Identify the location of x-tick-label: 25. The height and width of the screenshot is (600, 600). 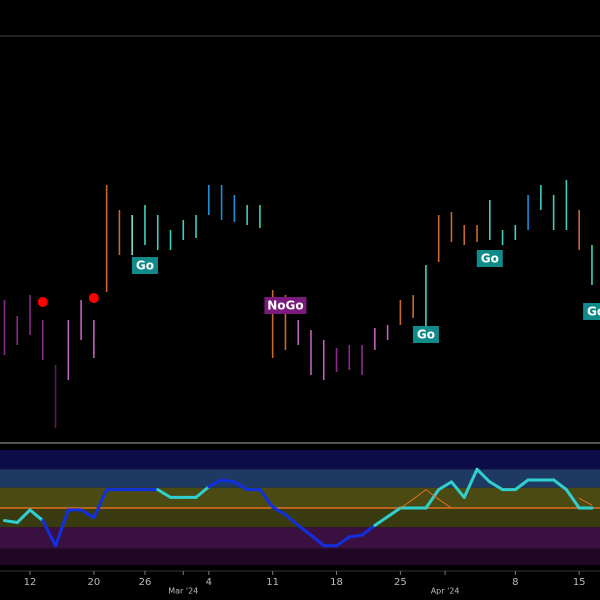
(400, 582).